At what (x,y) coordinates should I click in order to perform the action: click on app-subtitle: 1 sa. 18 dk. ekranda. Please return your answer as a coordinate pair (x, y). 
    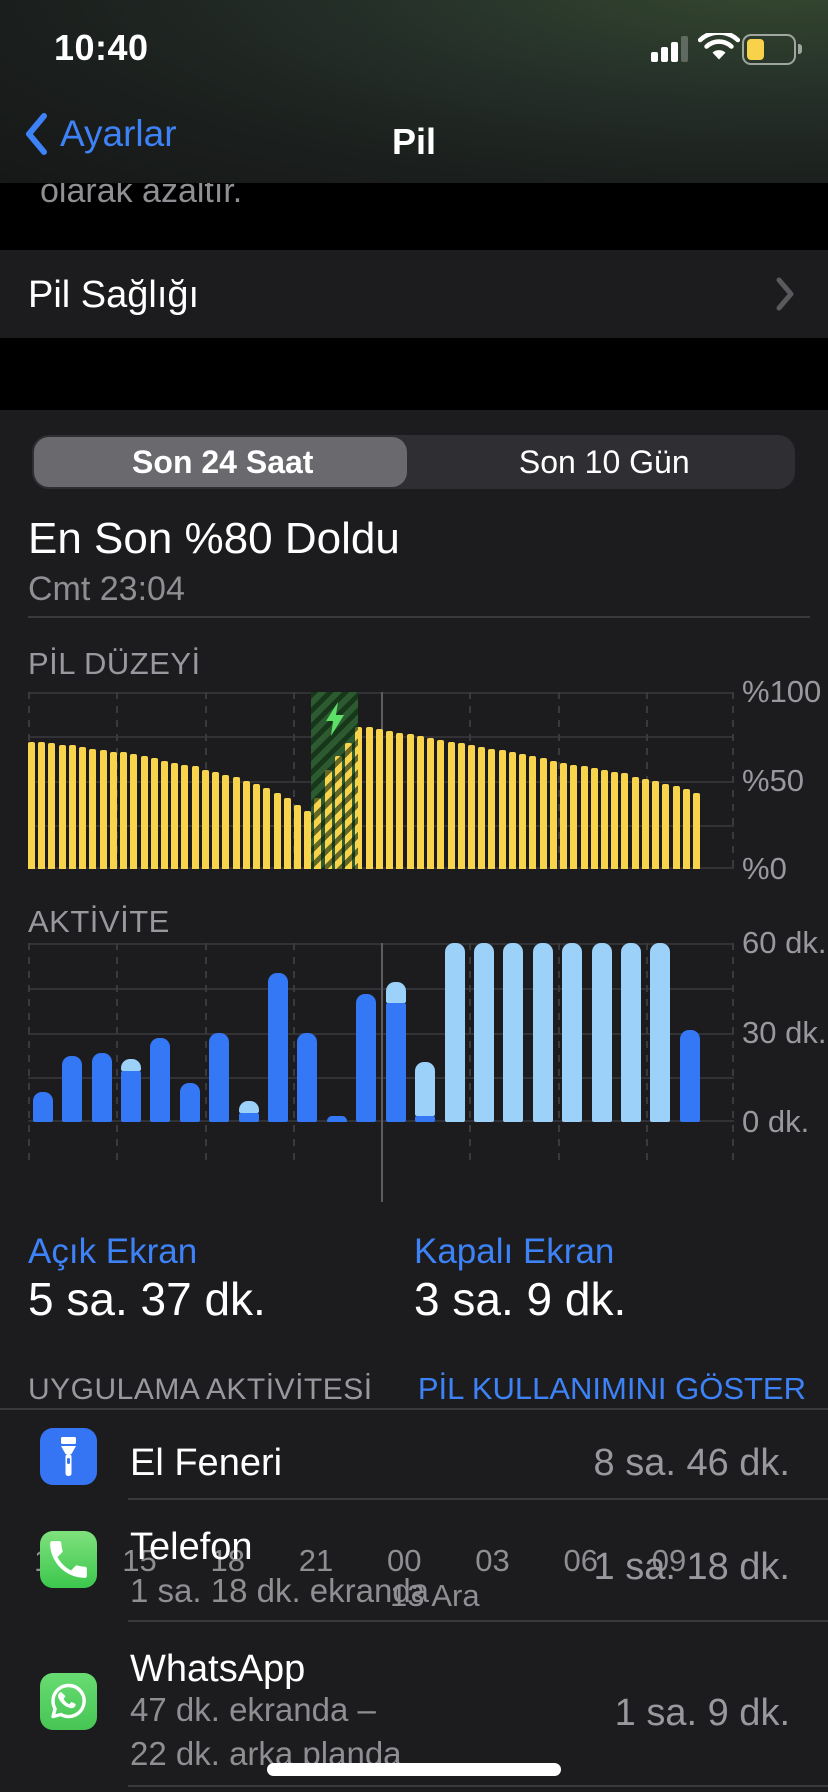
    Looking at the image, I should click on (280, 1590).